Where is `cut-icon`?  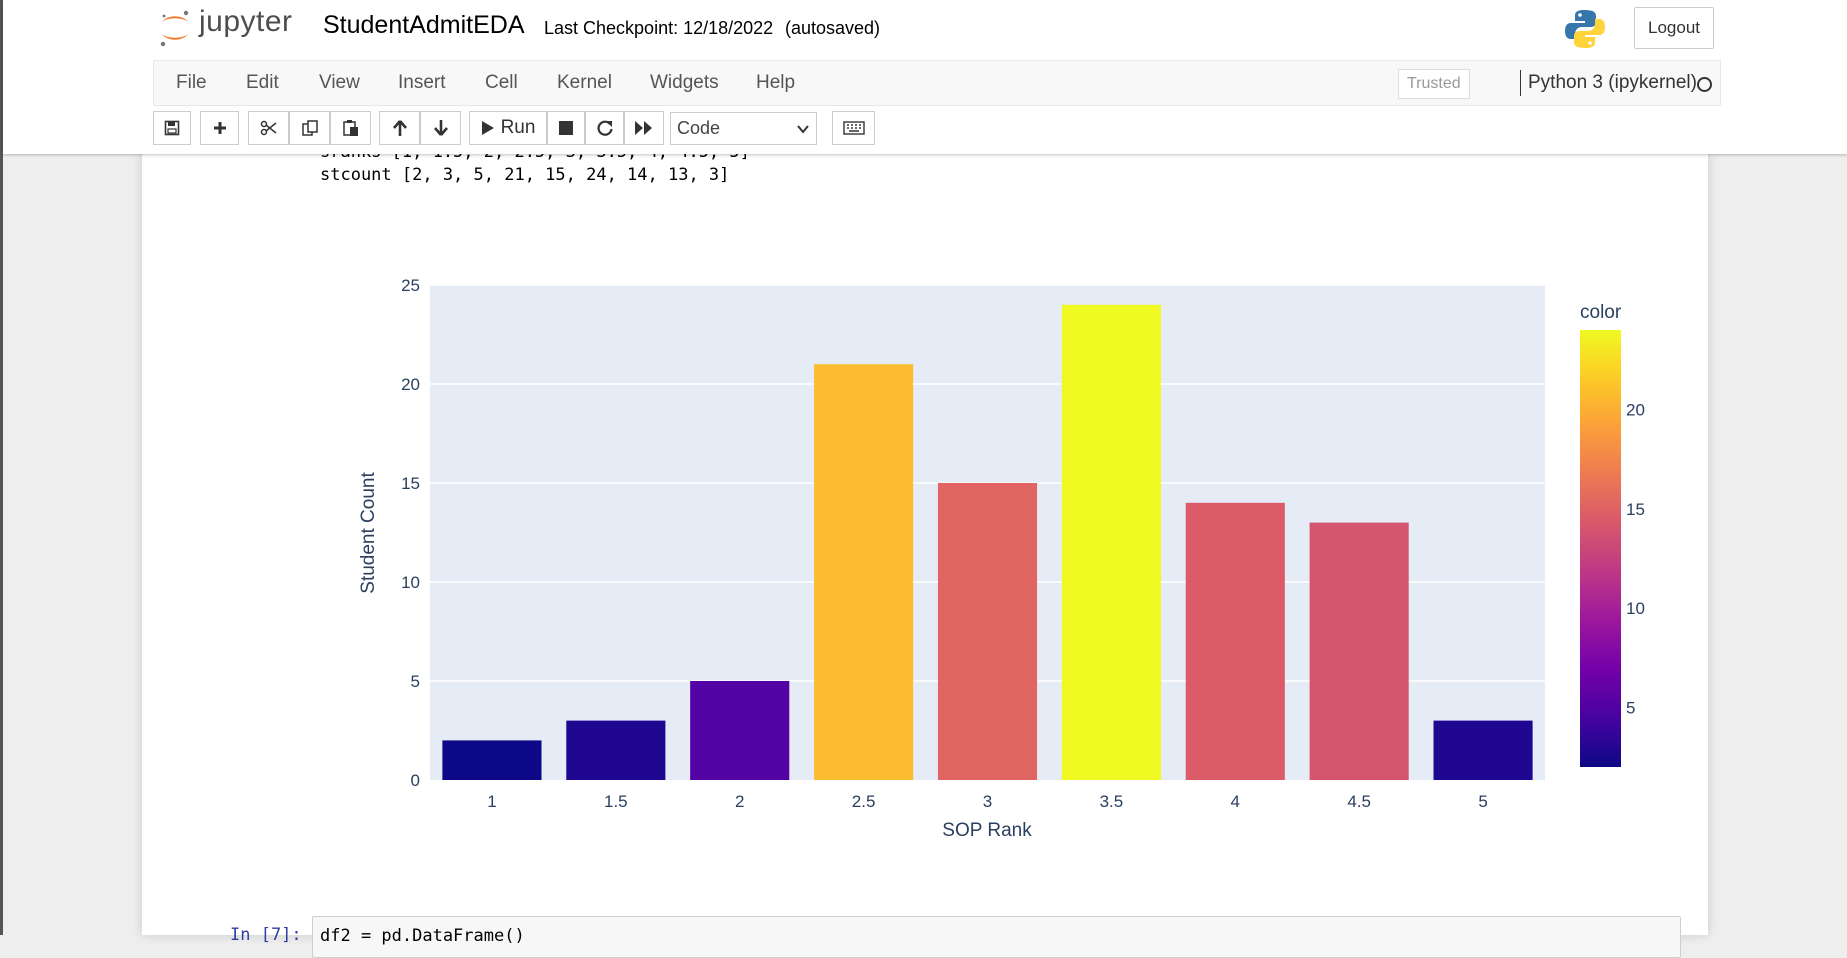 cut-icon is located at coordinates (268, 128).